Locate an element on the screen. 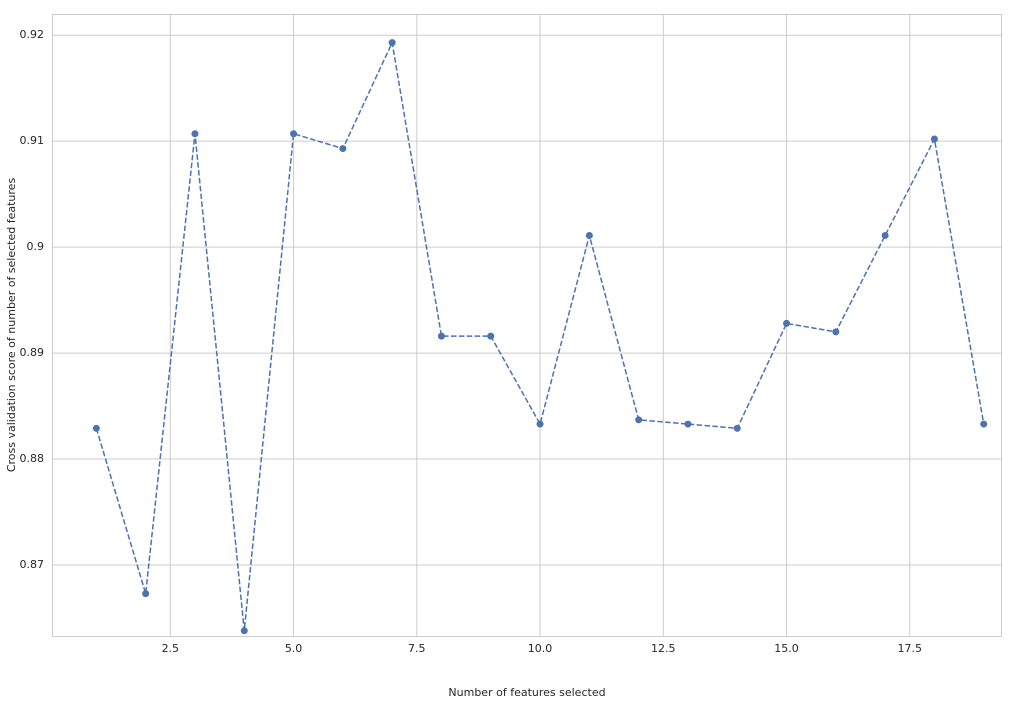  x-tick-label: 17.5 is located at coordinates (910, 648).